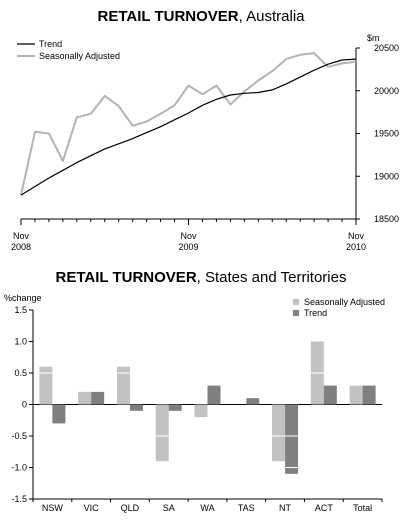 The height and width of the screenshot is (521, 402). I want to click on x-tick-label: QLD, so click(130, 508).